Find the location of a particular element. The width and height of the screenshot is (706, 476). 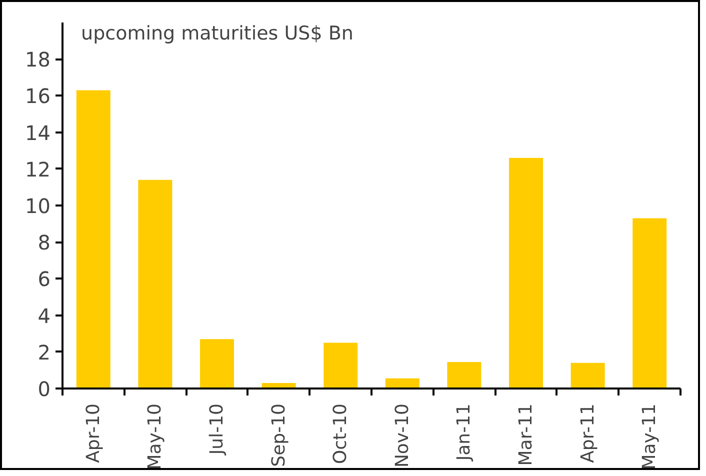

x-tick-label: May-11 is located at coordinates (649, 437).